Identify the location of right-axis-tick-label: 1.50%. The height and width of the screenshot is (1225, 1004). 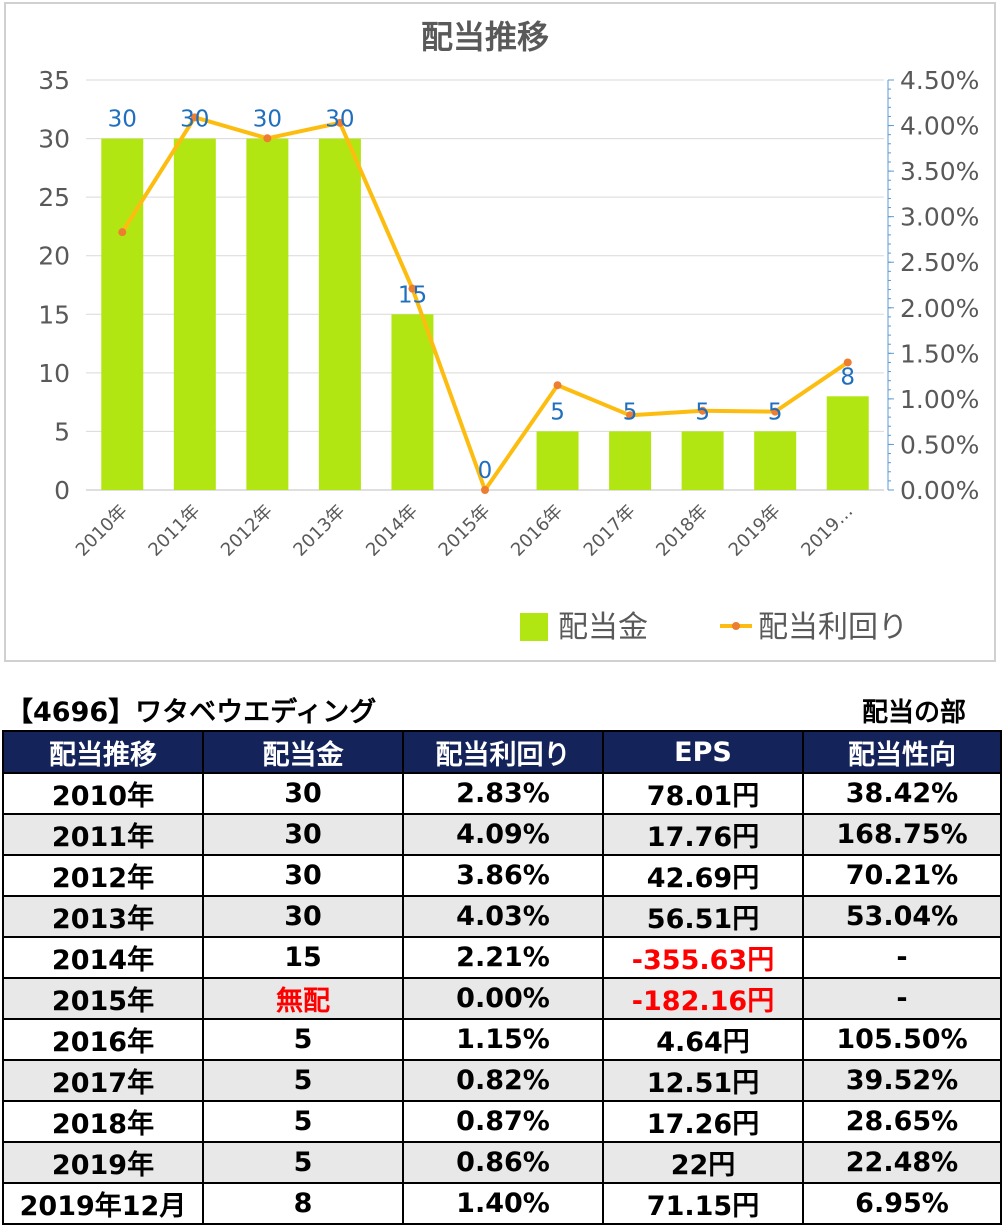
(939, 353).